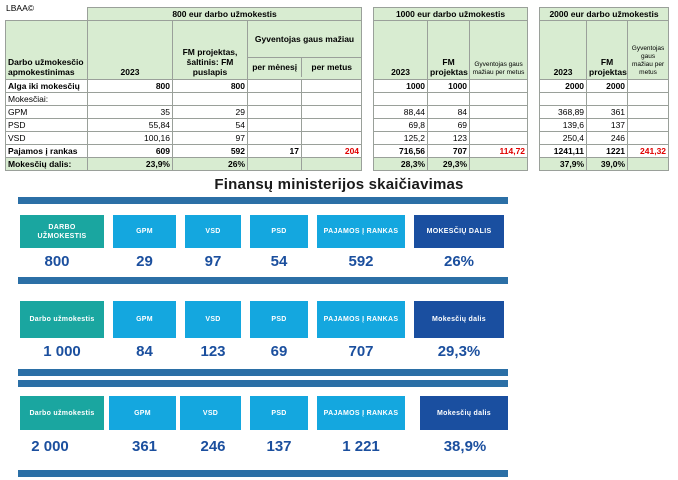 The image size is (678, 480). I want to click on group-header-2000: 2000 eur darbo užmokestis, so click(604, 14).